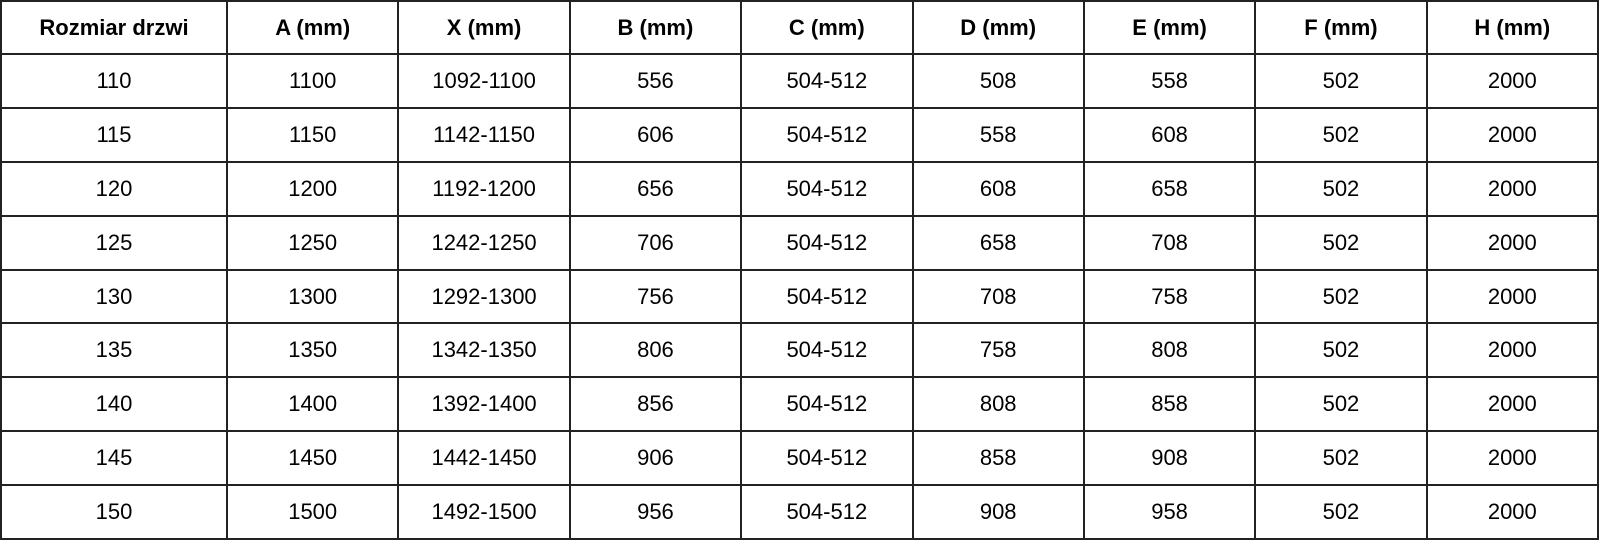  What do you see at coordinates (114, 350) in the screenshot?
I see `table-cell: 135` at bounding box center [114, 350].